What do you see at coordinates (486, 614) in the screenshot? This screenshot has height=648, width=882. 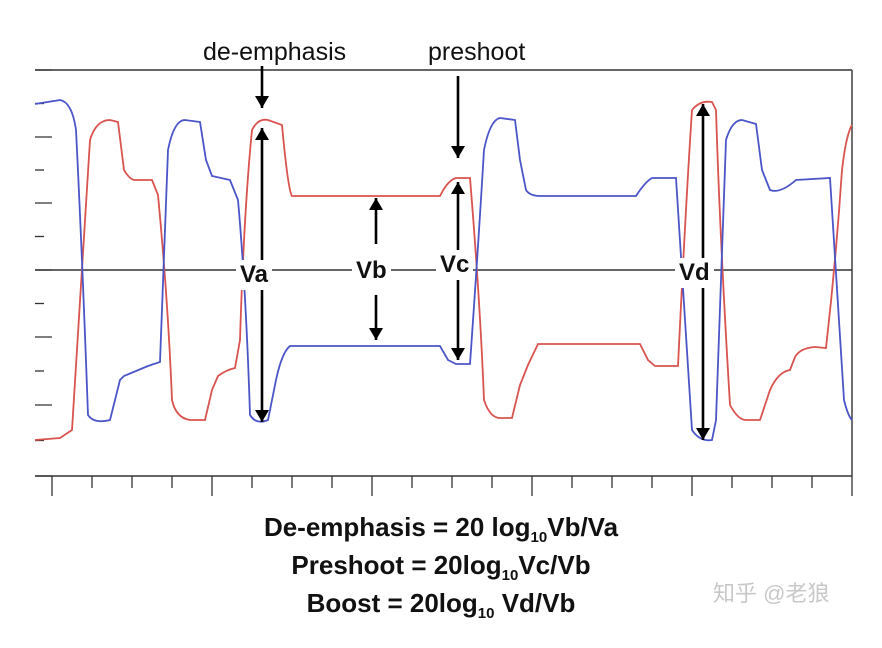 I see `formula-boost-sub: 10` at bounding box center [486, 614].